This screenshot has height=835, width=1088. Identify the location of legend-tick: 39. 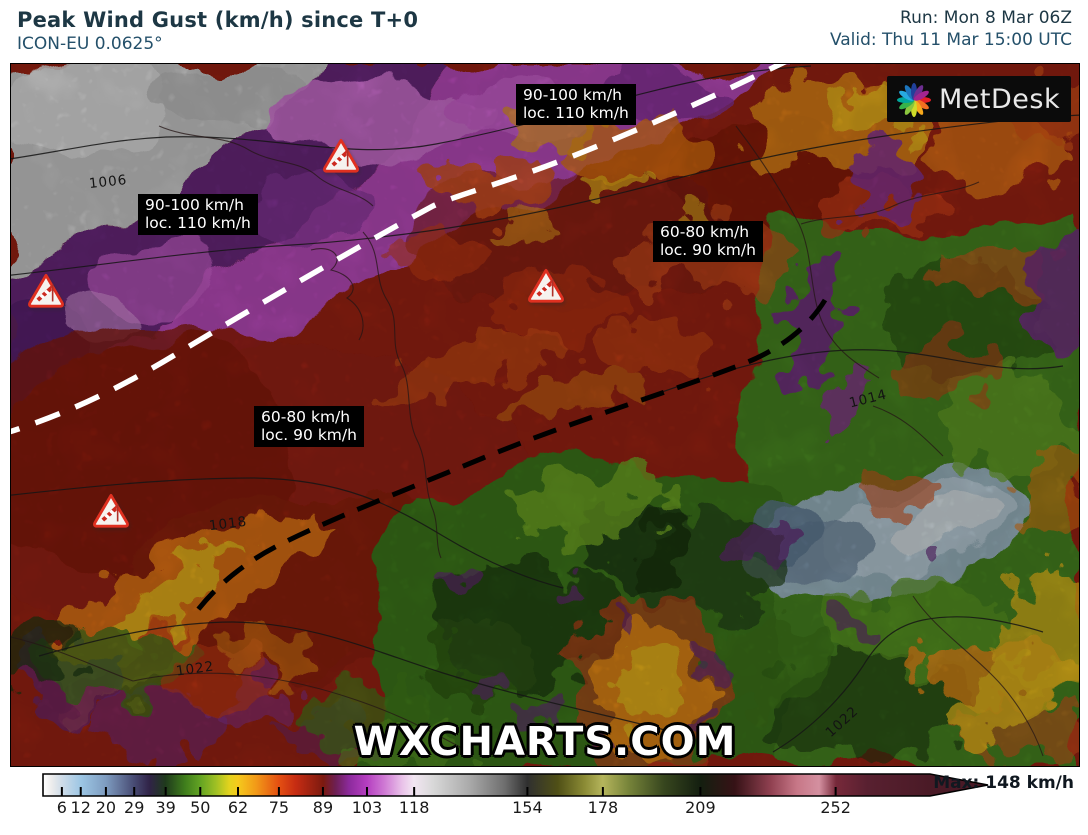
(165, 807).